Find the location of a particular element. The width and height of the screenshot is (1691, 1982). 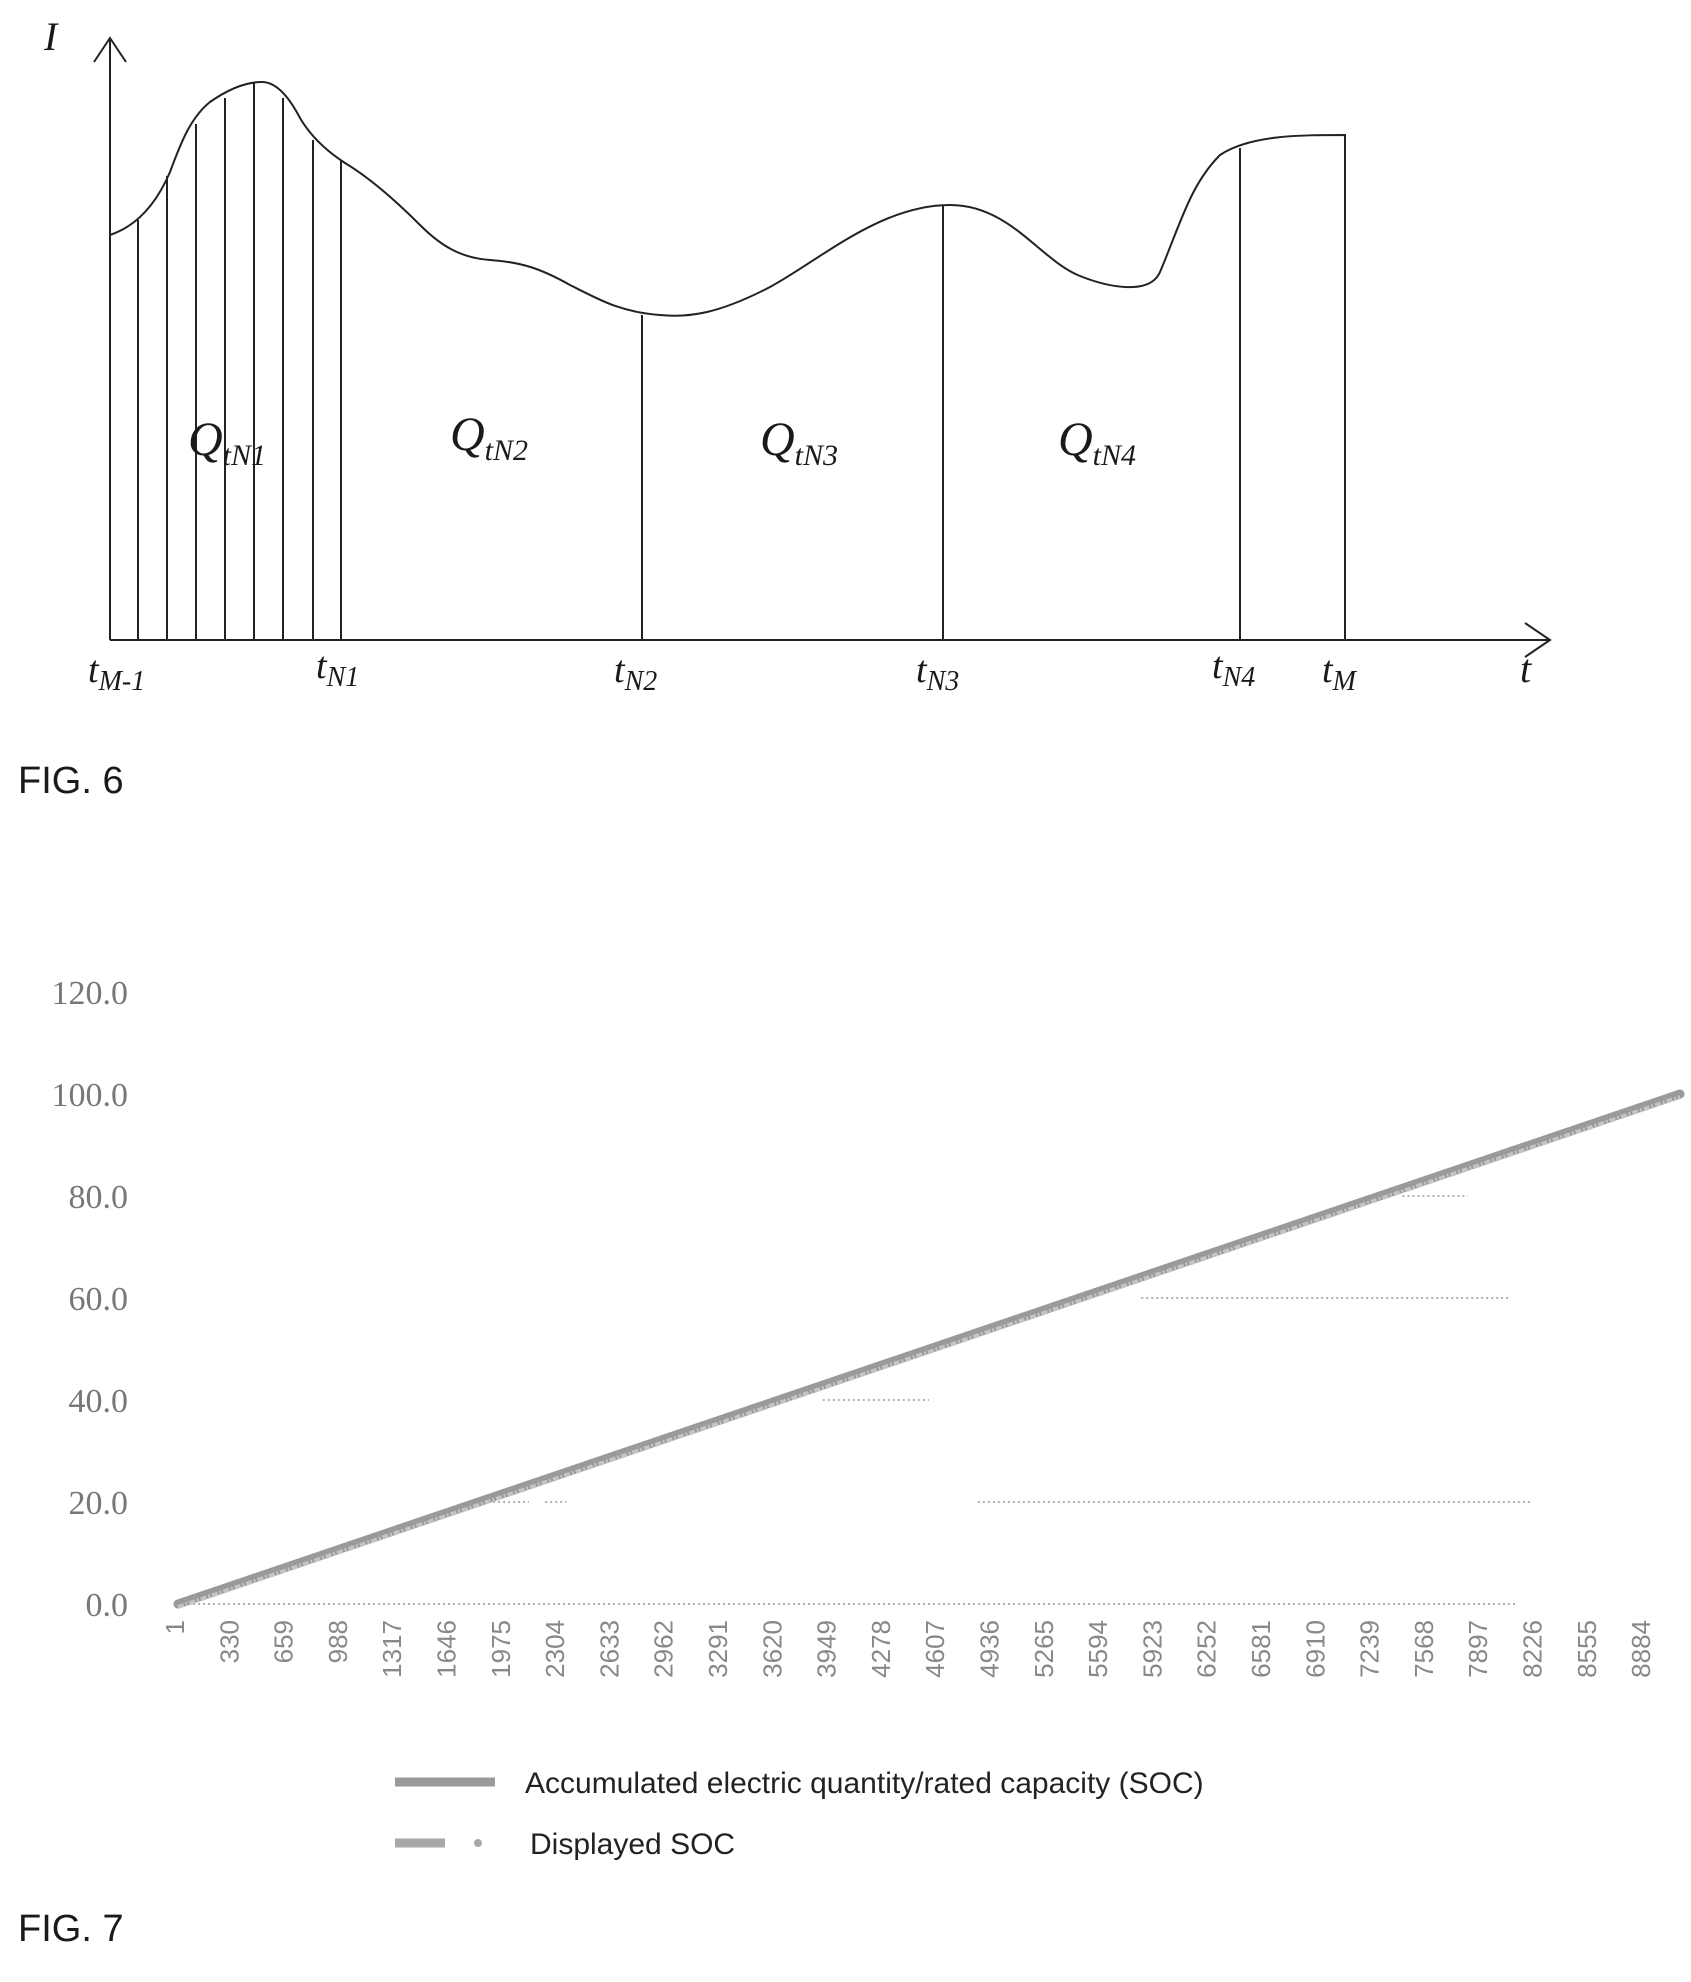

x-tick-label: 5594 is located at coordinates (1098, 1649).